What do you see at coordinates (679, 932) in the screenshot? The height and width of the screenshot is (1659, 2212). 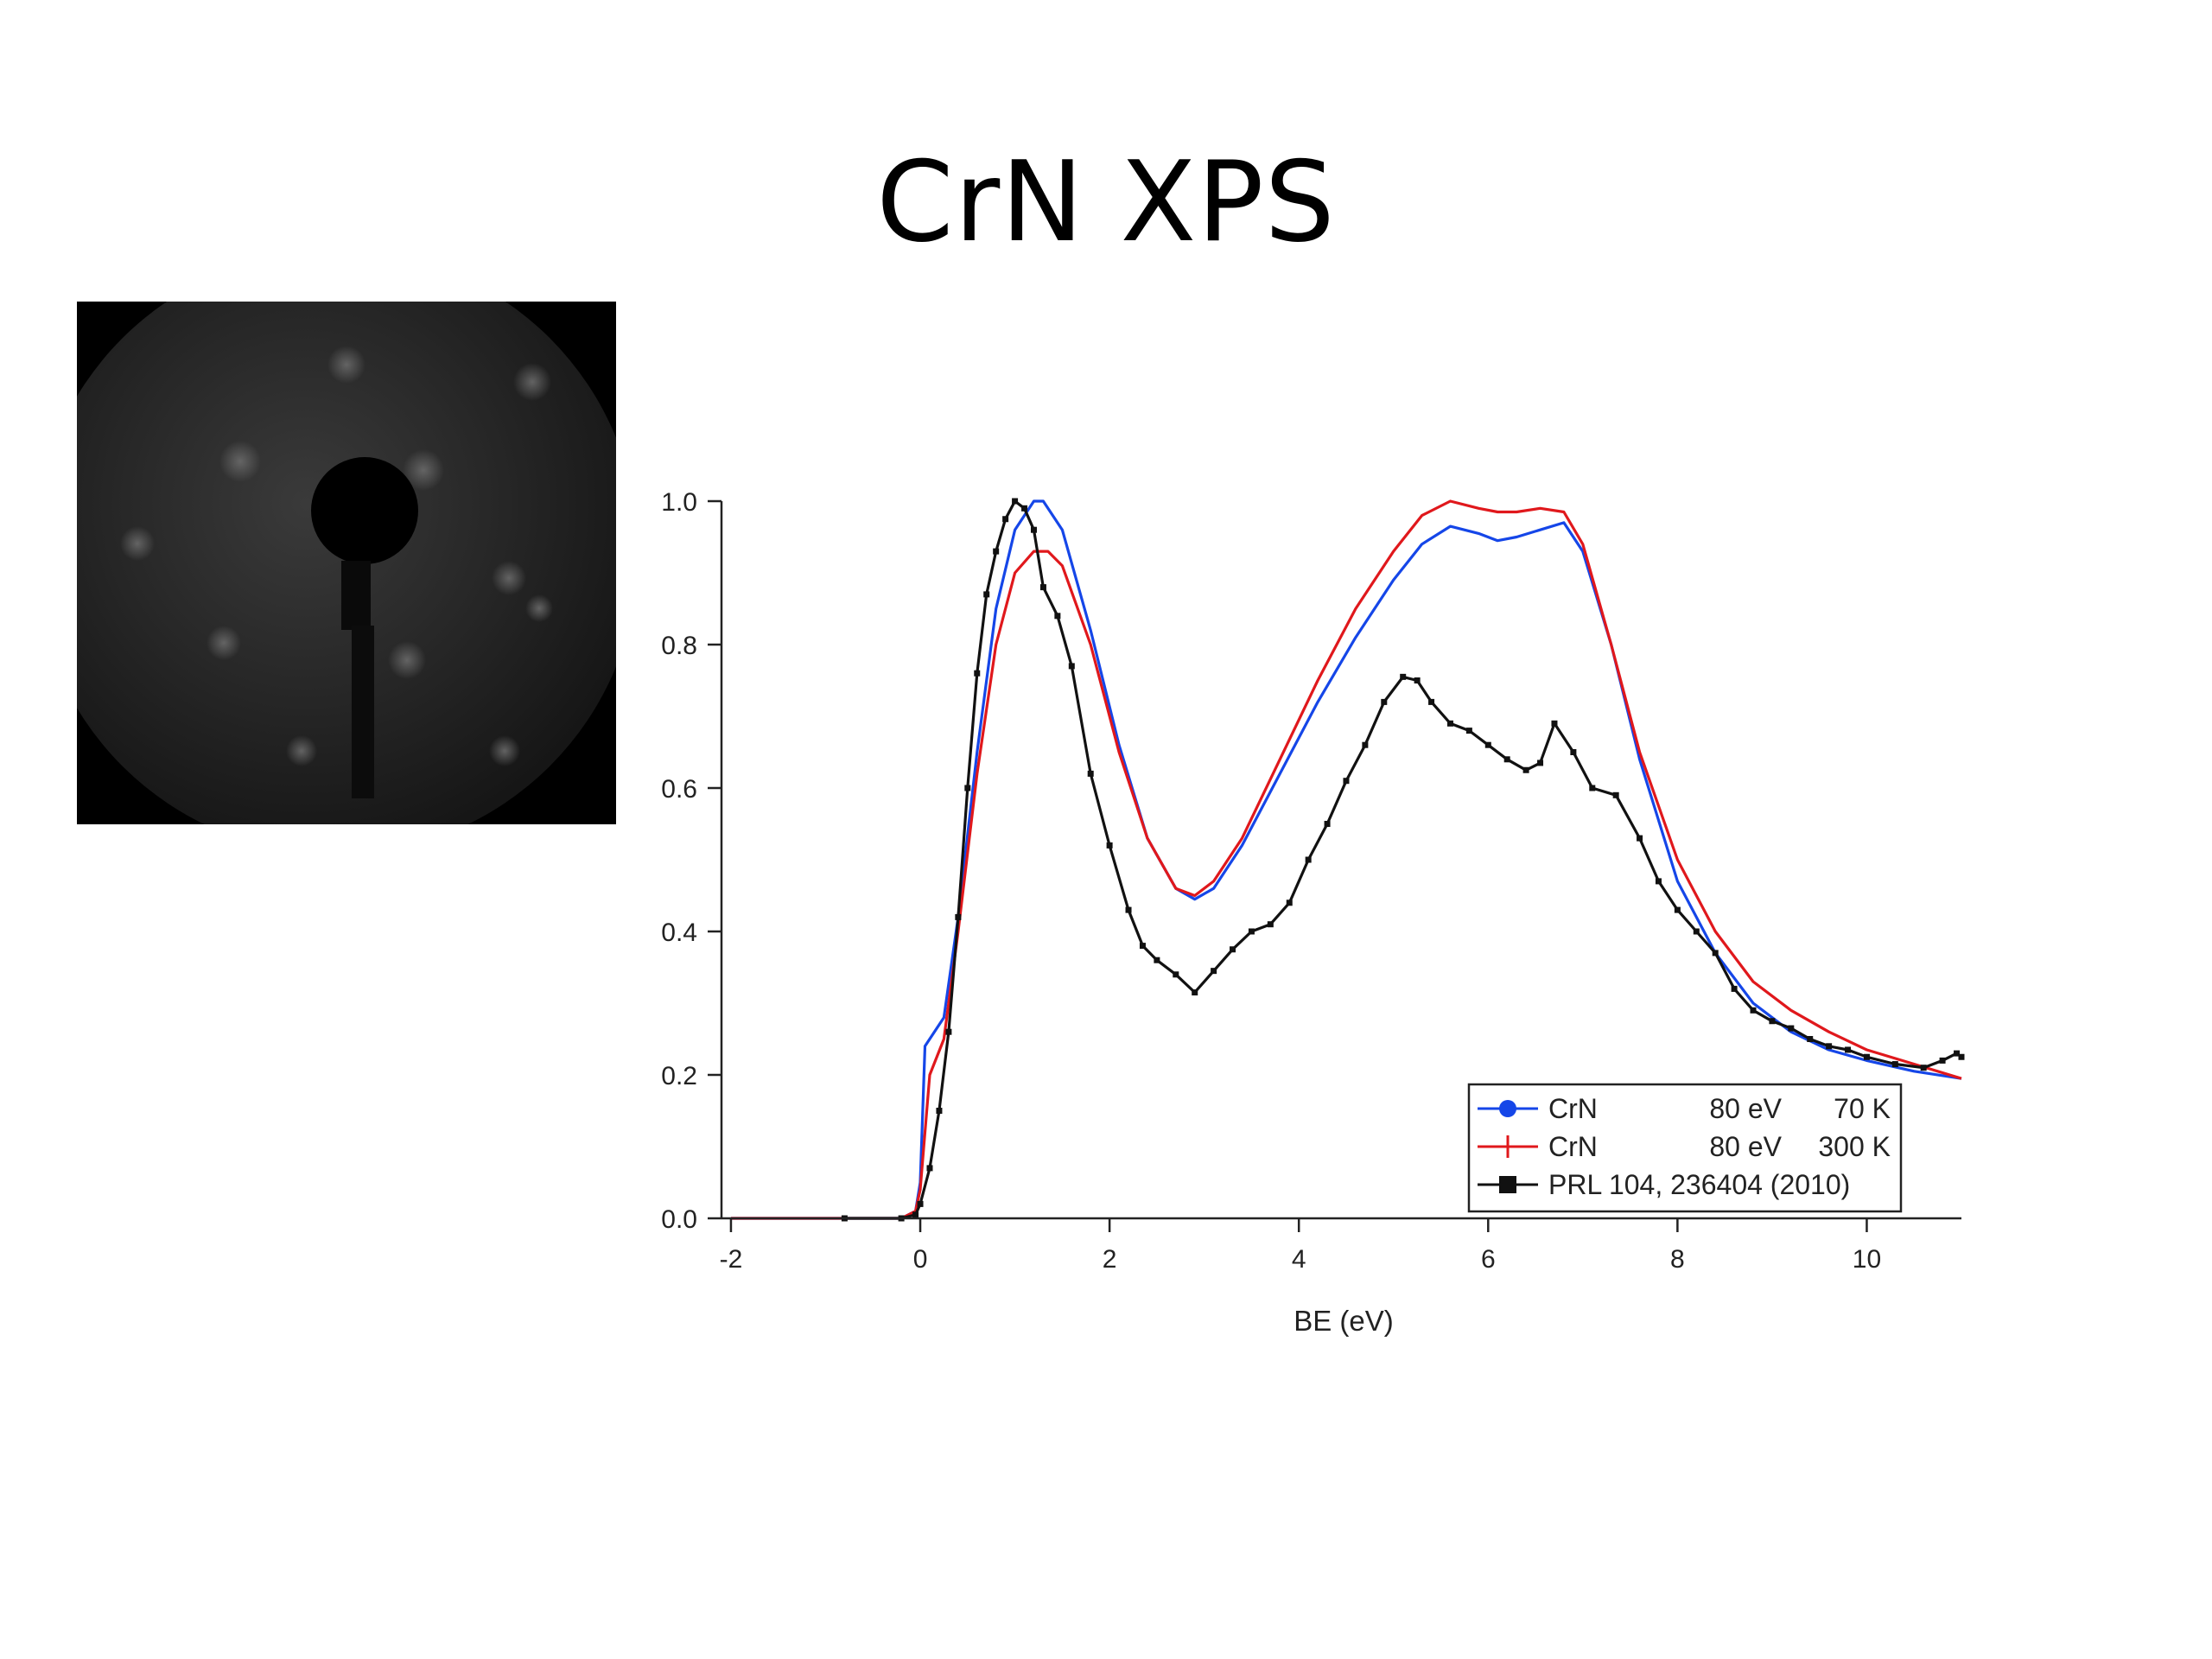 I see `y-tick-label: 0.4` at bounding box center [679, 932].